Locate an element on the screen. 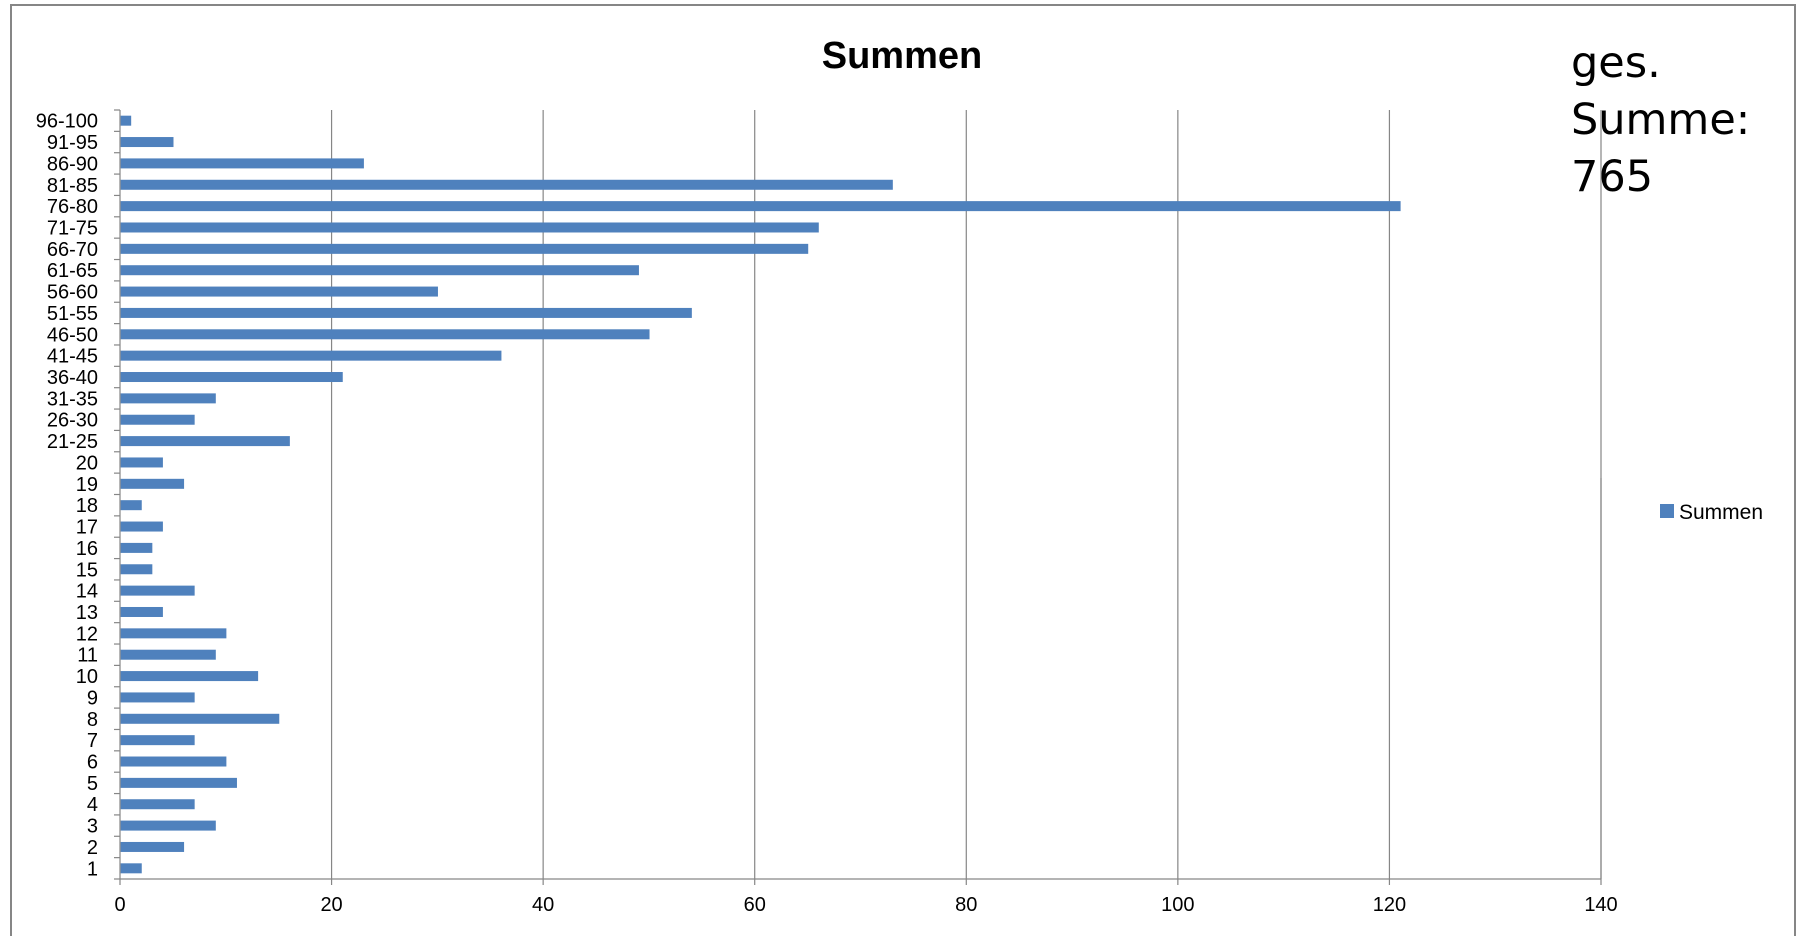 The height and width of the screenshot is (936, 1797). x-tick-label-120: 120 is located at coordinates (1389, 905).